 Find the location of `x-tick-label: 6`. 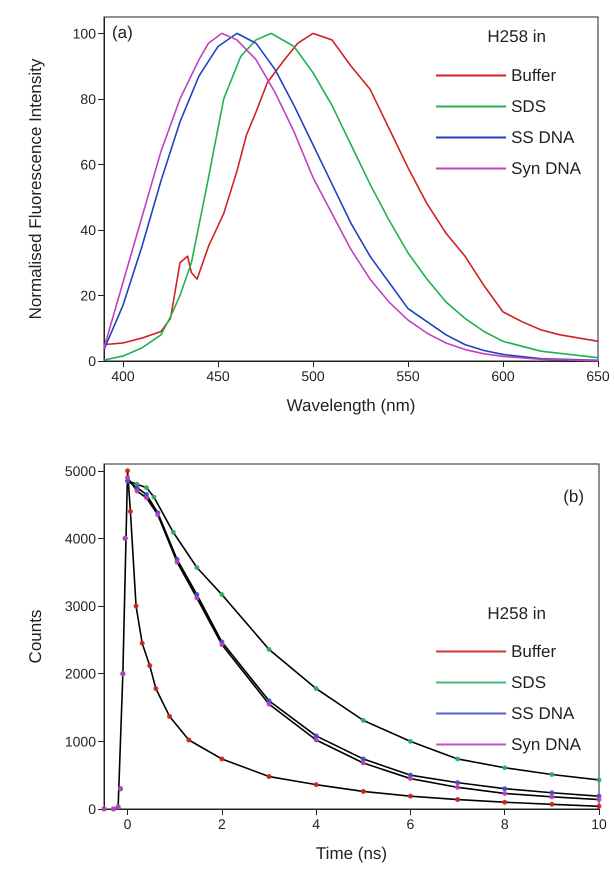

x-tick-label: 6 is located at coordinates (410, 824).